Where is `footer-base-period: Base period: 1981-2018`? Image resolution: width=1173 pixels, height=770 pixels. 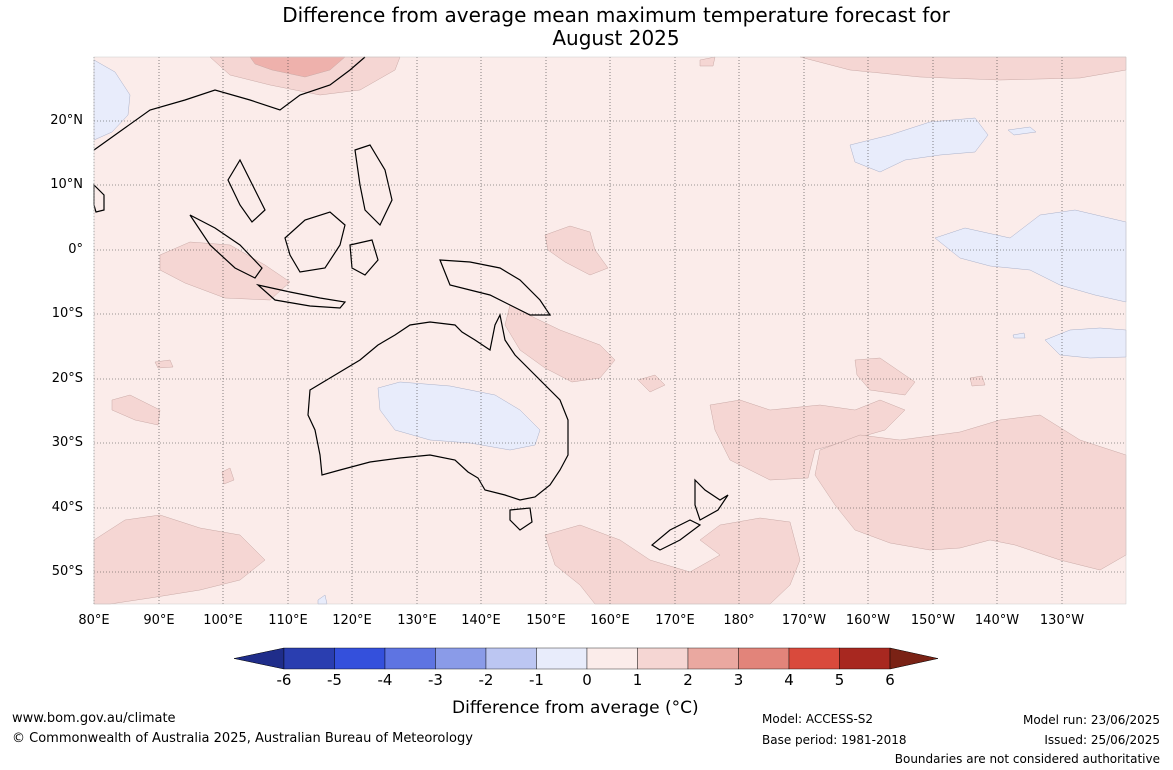 footer-base-period: Base period: 1981-2018 is located at coordinates (834, 740).